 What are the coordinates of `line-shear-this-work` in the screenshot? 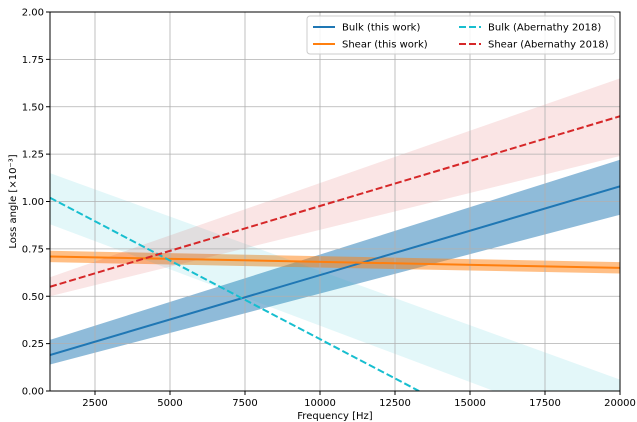 It's located at (335, 262).